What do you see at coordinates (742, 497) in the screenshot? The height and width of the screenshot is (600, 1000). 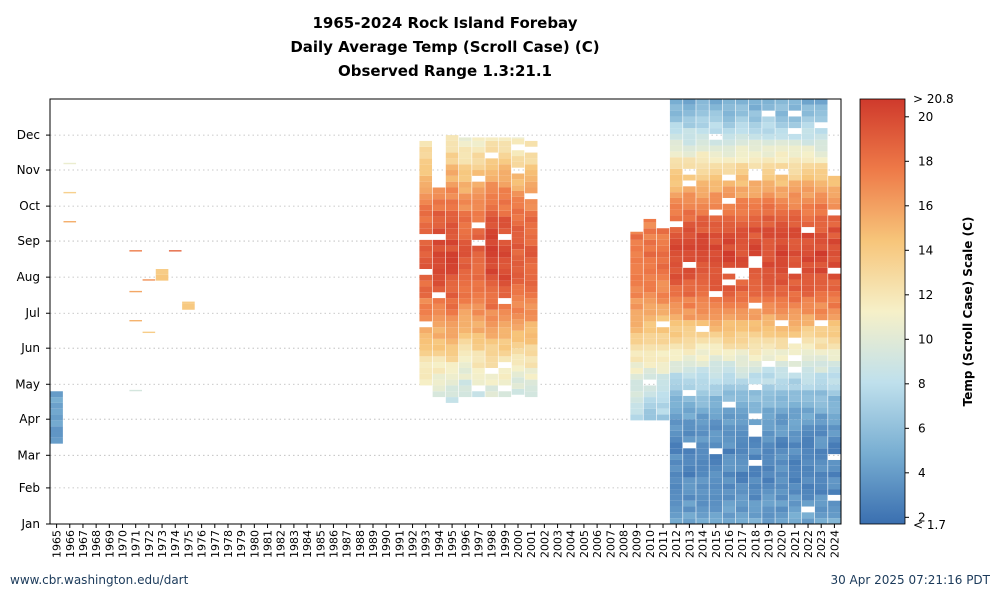 I see `cell-2017-d21` at bounding box center [742, 497].